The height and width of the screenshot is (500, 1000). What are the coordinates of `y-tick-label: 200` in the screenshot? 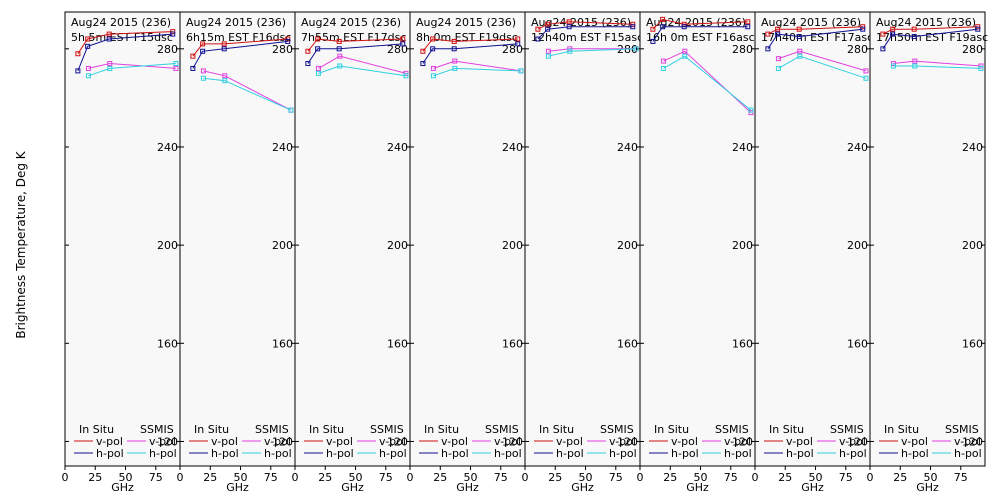 It's located at (857, 245).